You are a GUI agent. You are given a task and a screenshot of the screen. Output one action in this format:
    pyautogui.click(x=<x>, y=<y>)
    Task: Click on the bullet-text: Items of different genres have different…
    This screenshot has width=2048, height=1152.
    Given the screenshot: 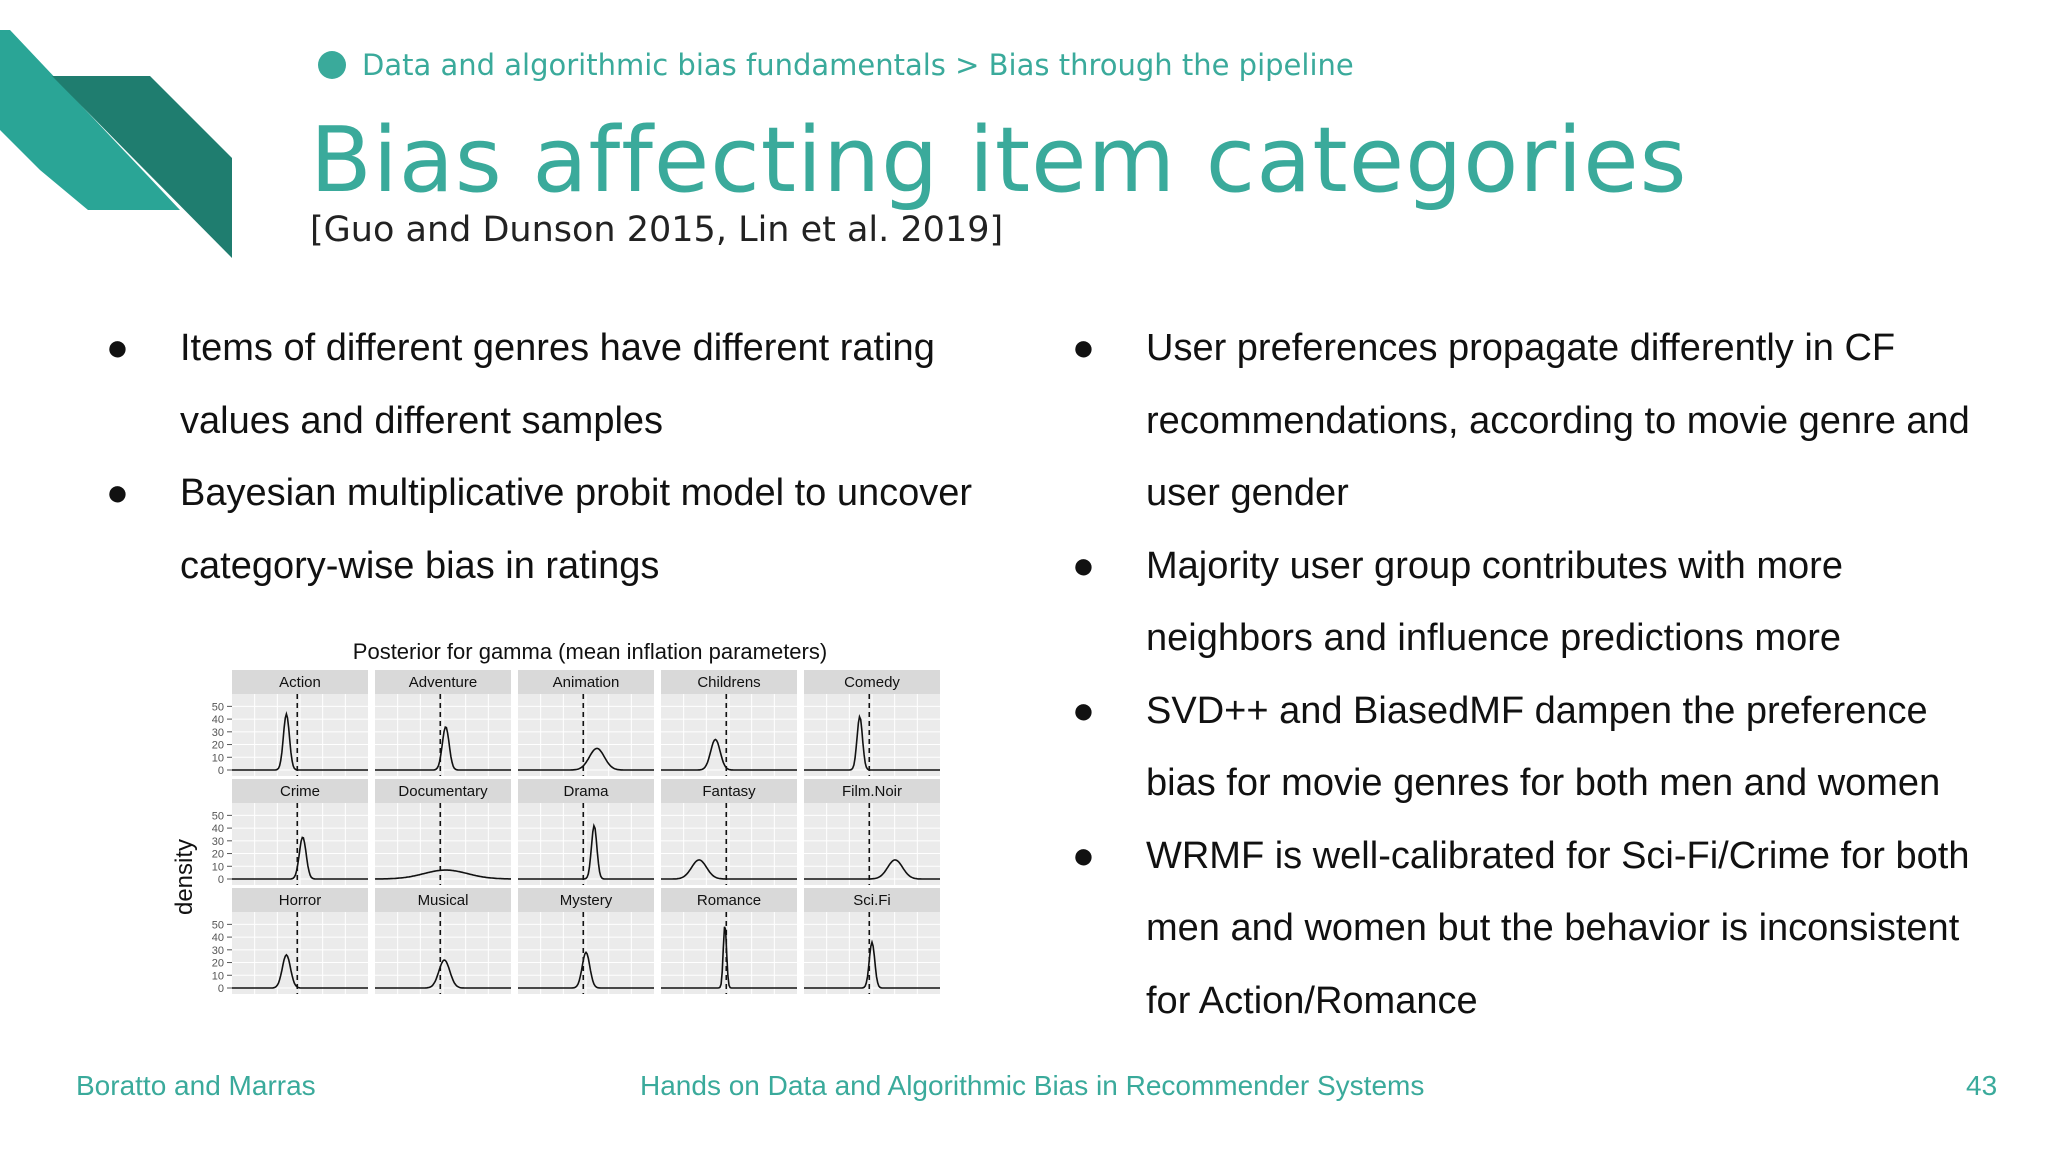 What is the action you would take?
    pyautogui.click(x=557, y=384)
    